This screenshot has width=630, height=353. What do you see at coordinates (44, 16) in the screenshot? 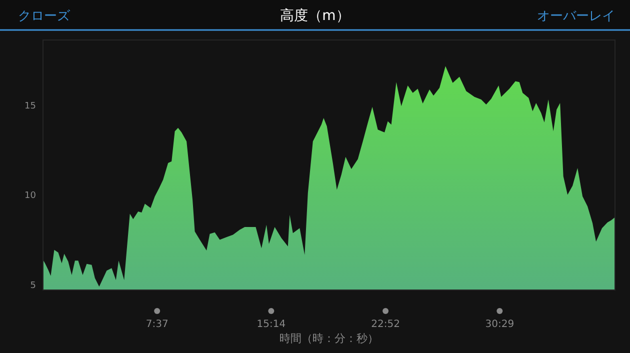
I see `annotation: クローズ` at bounding box center [44, 16].